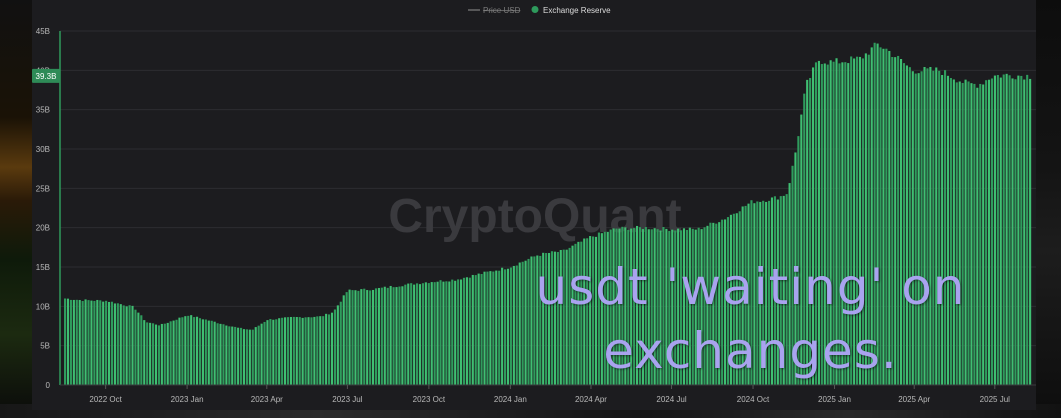 This screenshot has width=1061, height=418. Describe the element at coordinates (577, 10) in the screenshot. I see `legend-item-exchange-reserve: Exchange Reserve` at that location.